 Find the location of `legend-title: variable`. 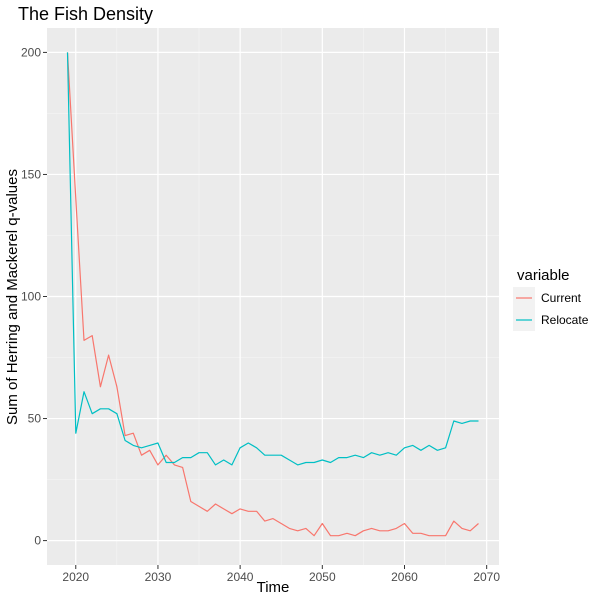

legend-title: variable is located at coordinates (543, 275).